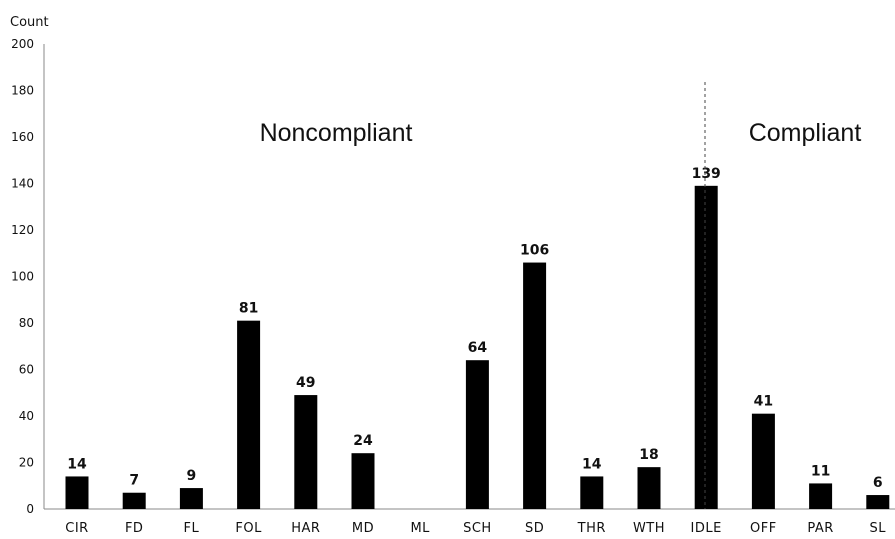 The image size is (895, 539). Describe the element at coordinates (706, 528) in the screenshot. I see `x-tick-label: IDLE` at that location.